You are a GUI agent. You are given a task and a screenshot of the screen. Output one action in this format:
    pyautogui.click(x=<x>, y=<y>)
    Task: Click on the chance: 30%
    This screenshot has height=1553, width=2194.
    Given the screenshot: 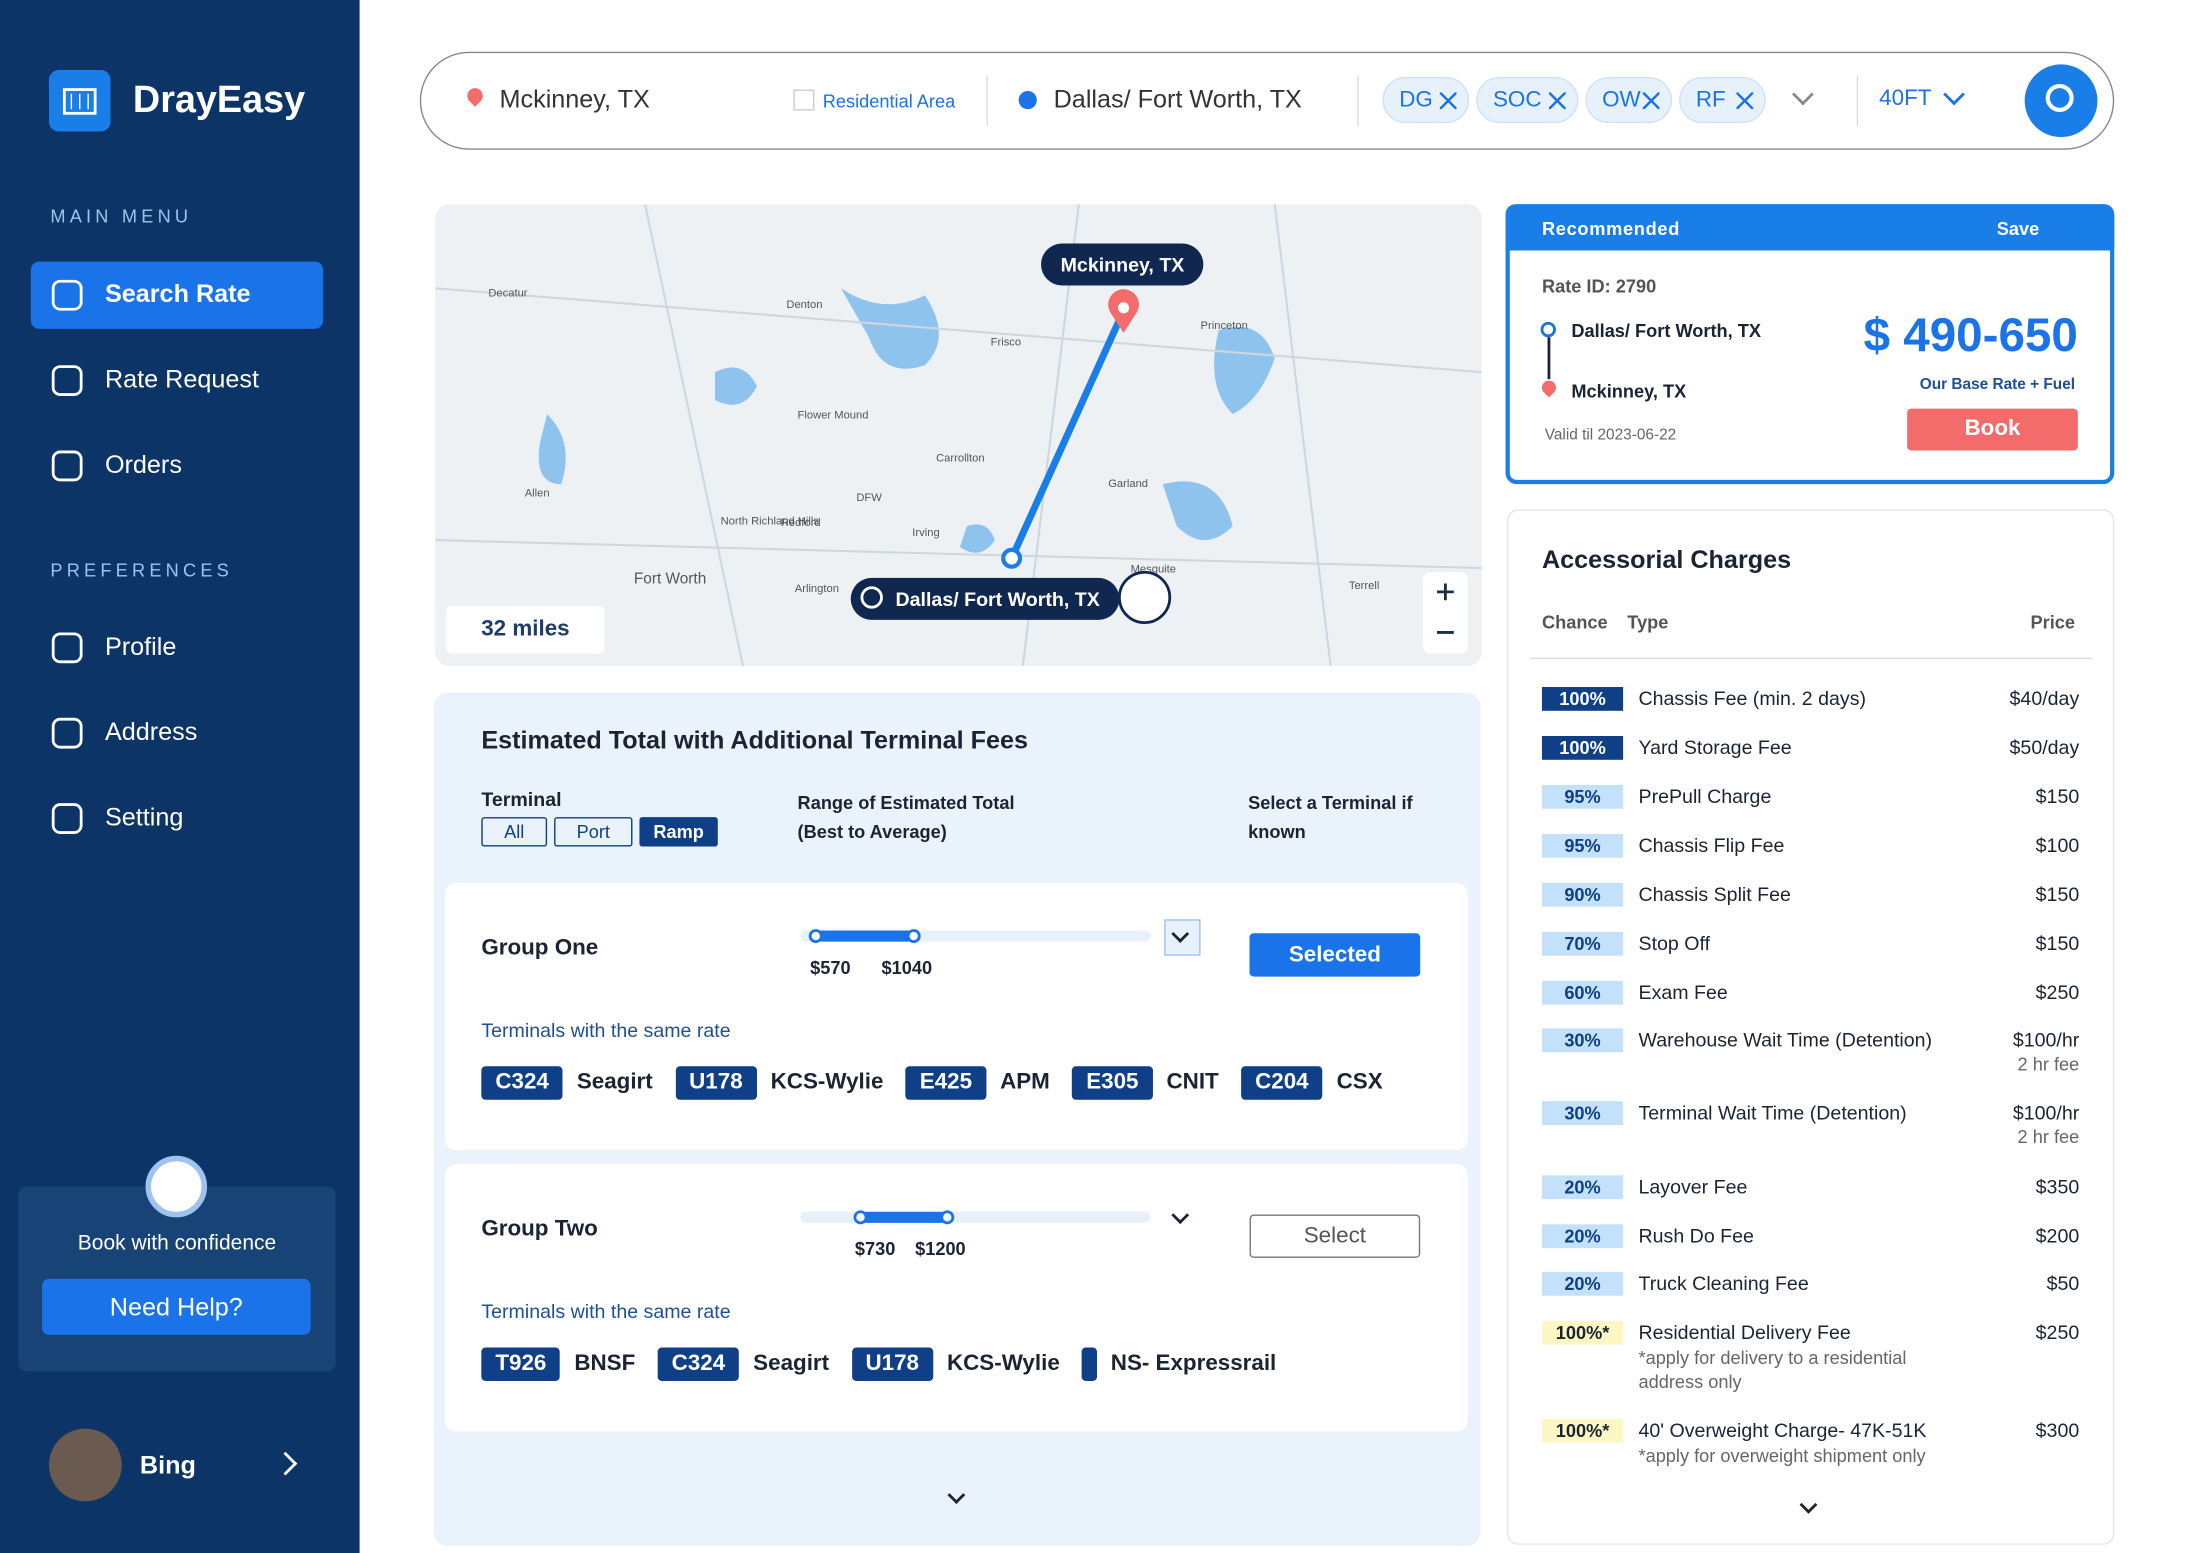 What is the action you would take?
    pyautogui.click(x=1582, y=1040)
    